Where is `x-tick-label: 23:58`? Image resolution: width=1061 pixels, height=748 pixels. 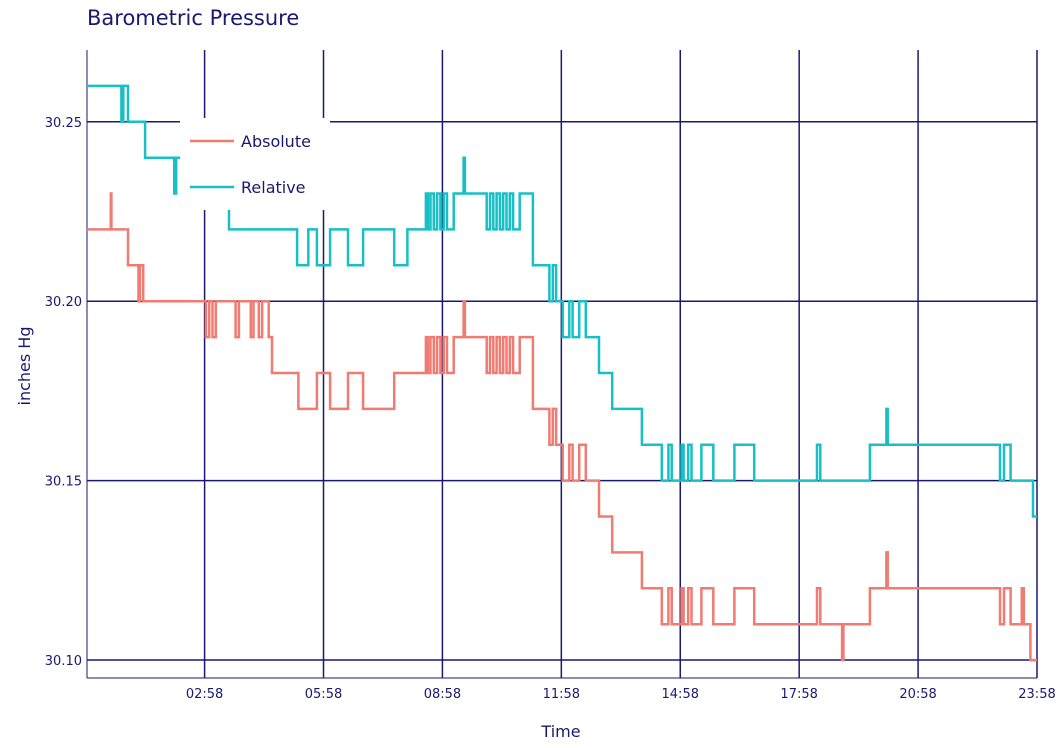
x-tick-label: 23:58 is located at coordinates (1036, 694).